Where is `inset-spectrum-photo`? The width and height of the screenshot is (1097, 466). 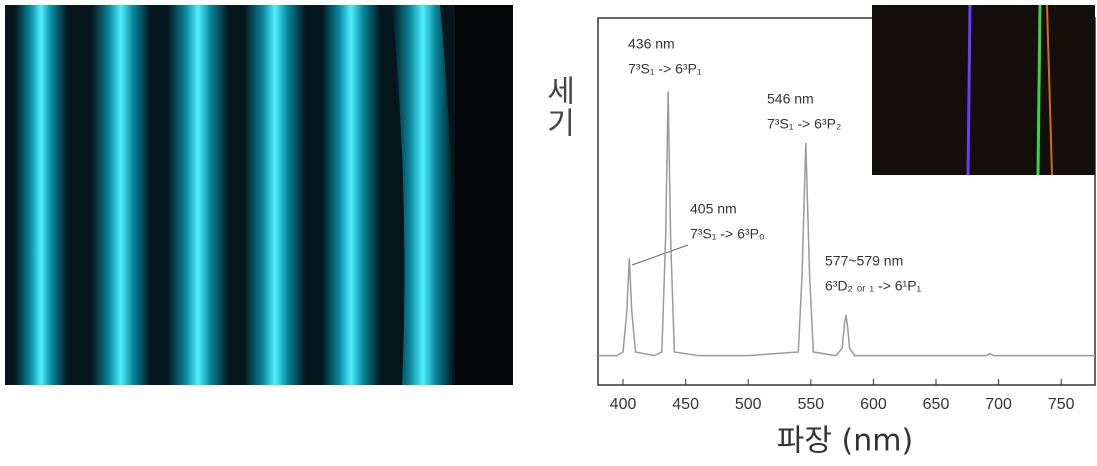
inset-spectrum-photo is located at coordinates (983, 90).